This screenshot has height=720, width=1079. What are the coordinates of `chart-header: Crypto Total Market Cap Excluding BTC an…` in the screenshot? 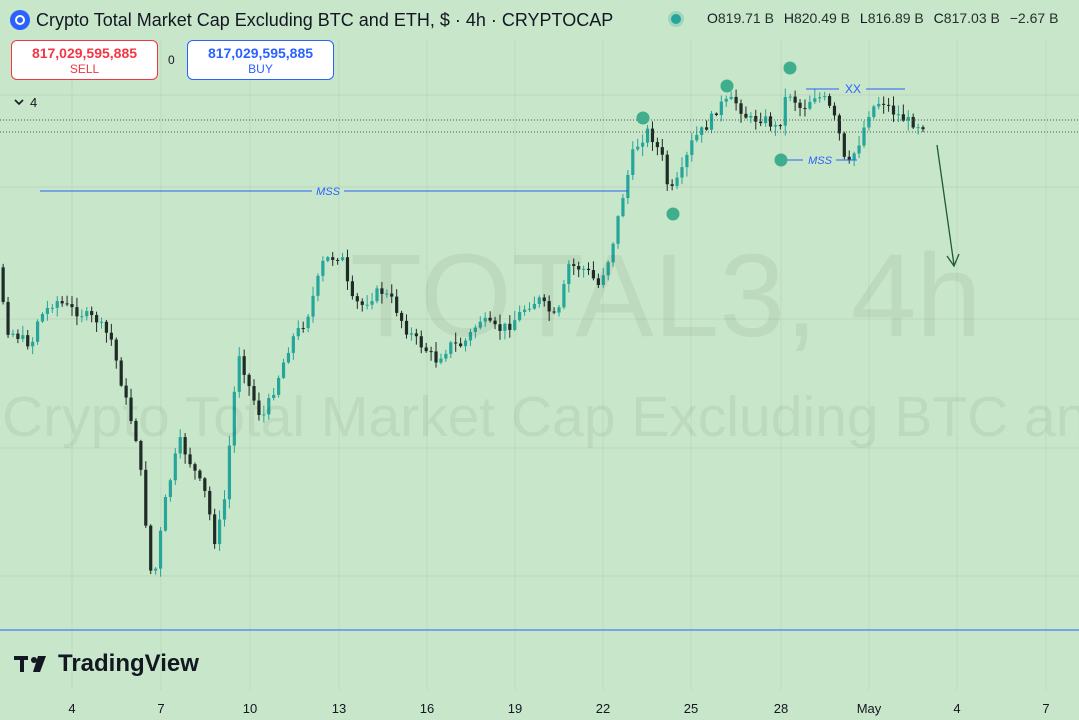 It's located at (311, 20).